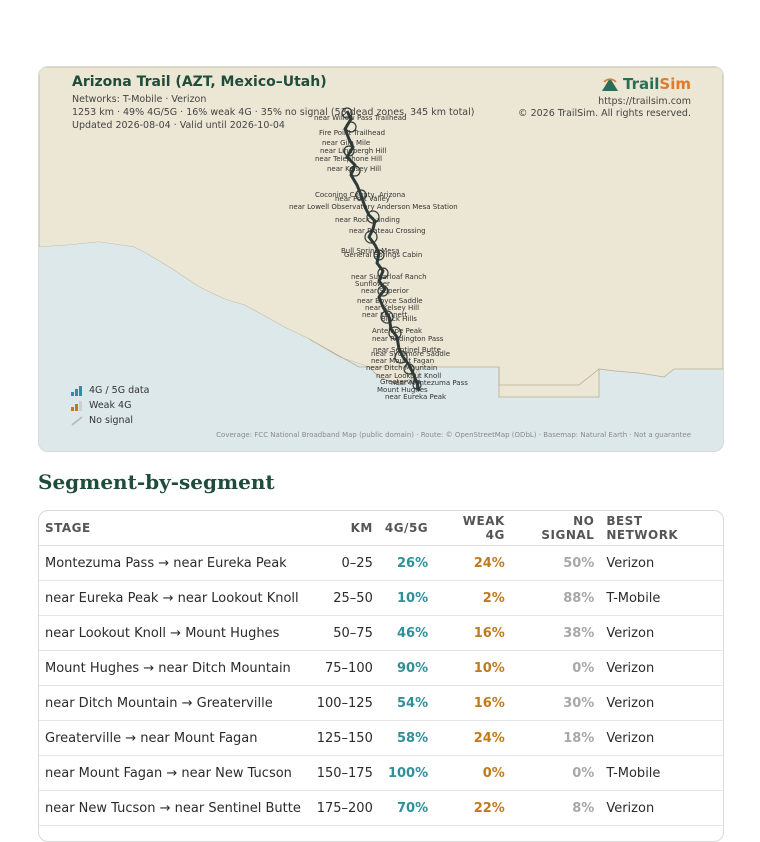  What do you see at coordinates (472, 738) in the screenshot?
I see `weak-coverage-cell: 24%` at bounding box center [472, 738].